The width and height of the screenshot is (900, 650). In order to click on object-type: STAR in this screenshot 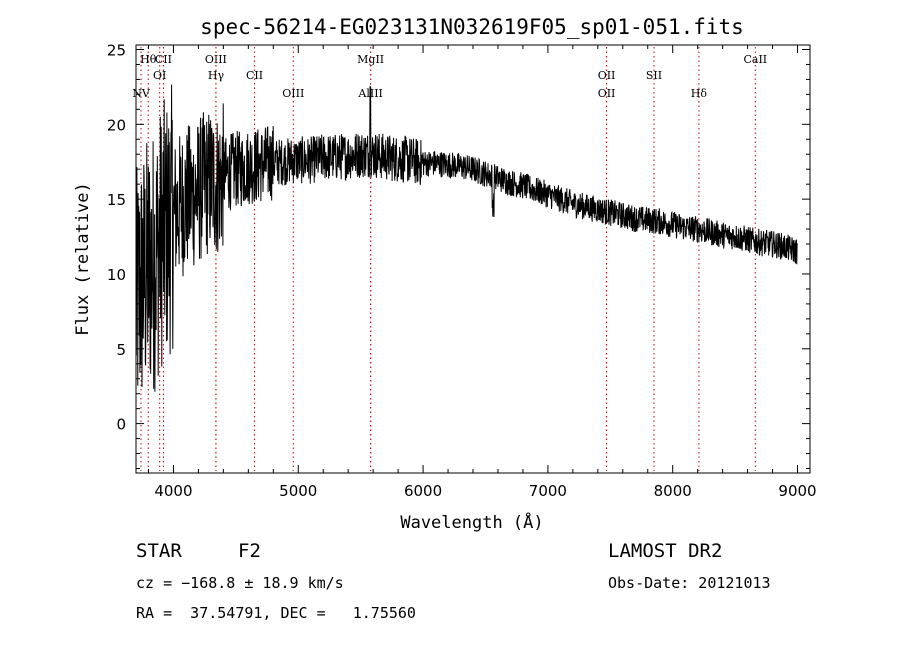, I will do `click(159, 551)`.